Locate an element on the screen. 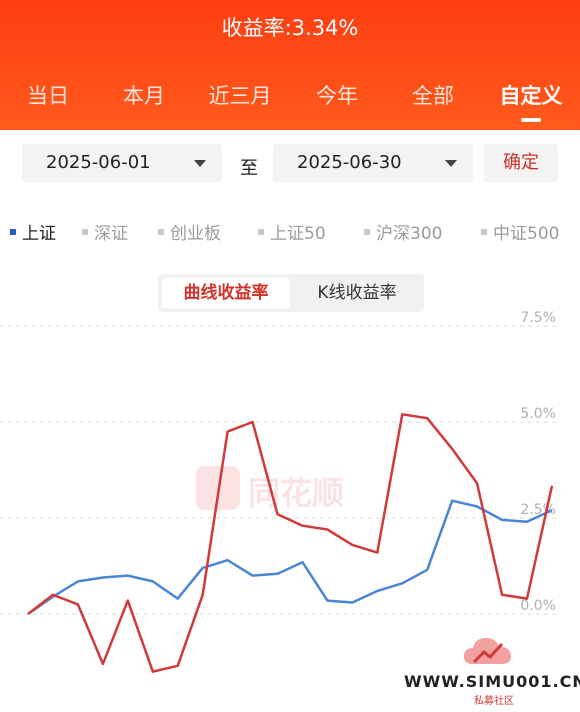 Image resolution: width=580 pixels, height=712 pixels. curve-return-option: 曲线收益率 is located at coordinates (226, 293).